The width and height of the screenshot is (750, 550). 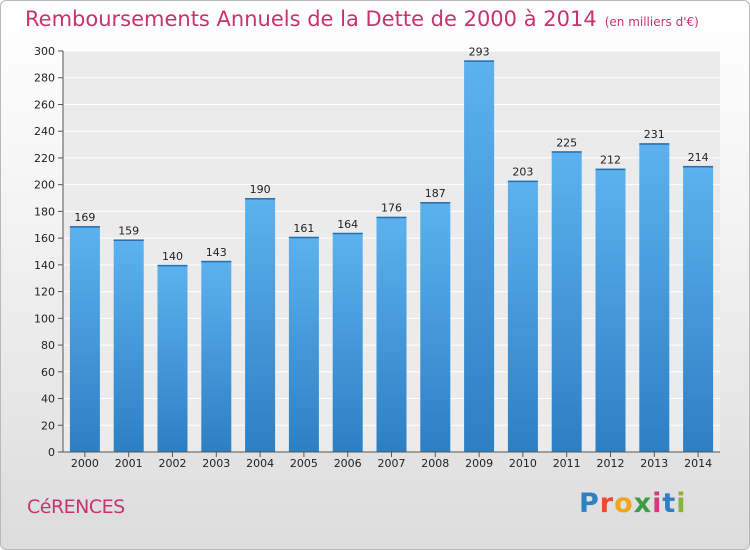 I want to click on data-label: 190, so click(x=260, y=189).